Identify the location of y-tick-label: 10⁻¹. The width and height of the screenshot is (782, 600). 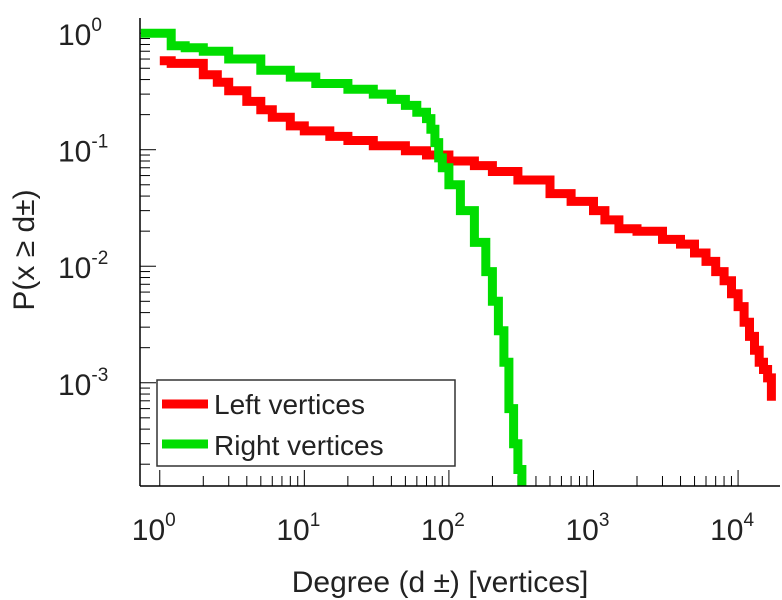
(83, 150).